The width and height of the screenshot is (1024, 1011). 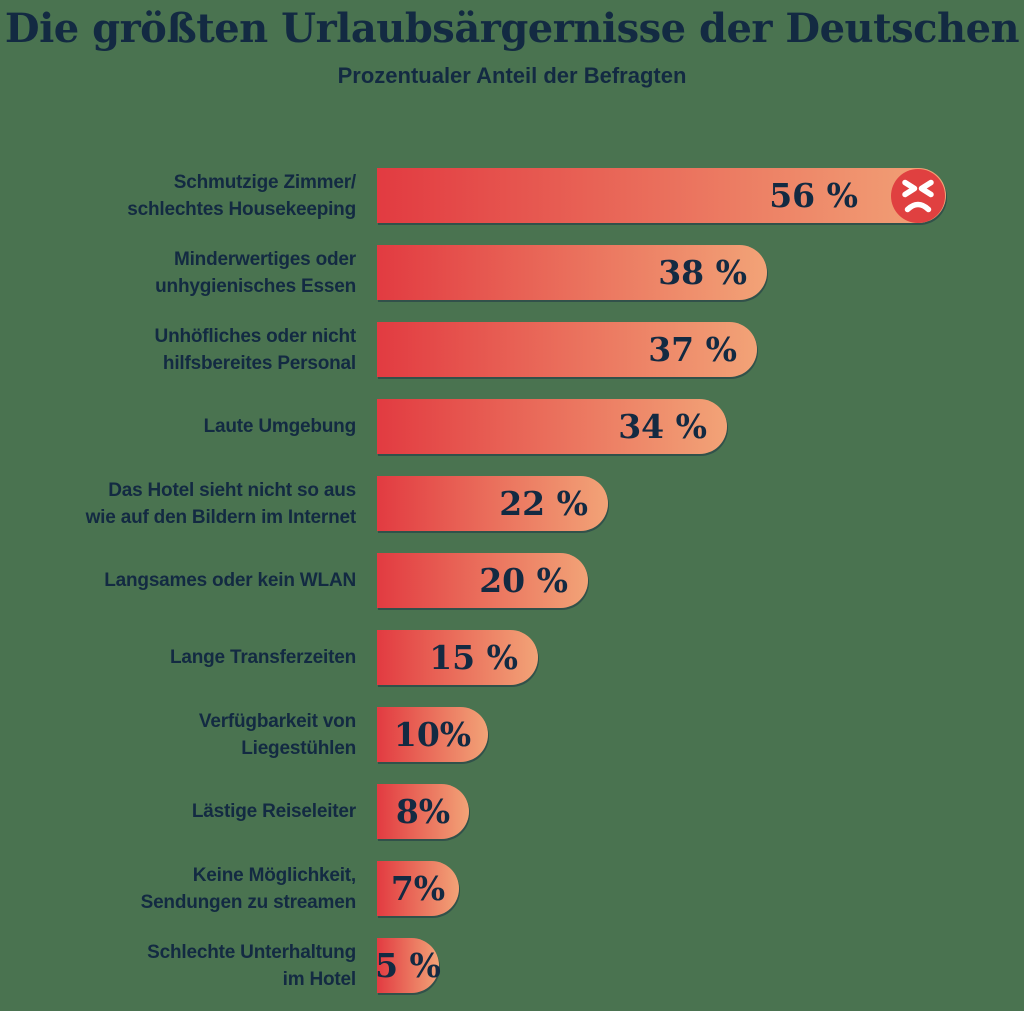 I want to click on chart-row: Laute Umgebung 34 %, so click(x=512, y=426).